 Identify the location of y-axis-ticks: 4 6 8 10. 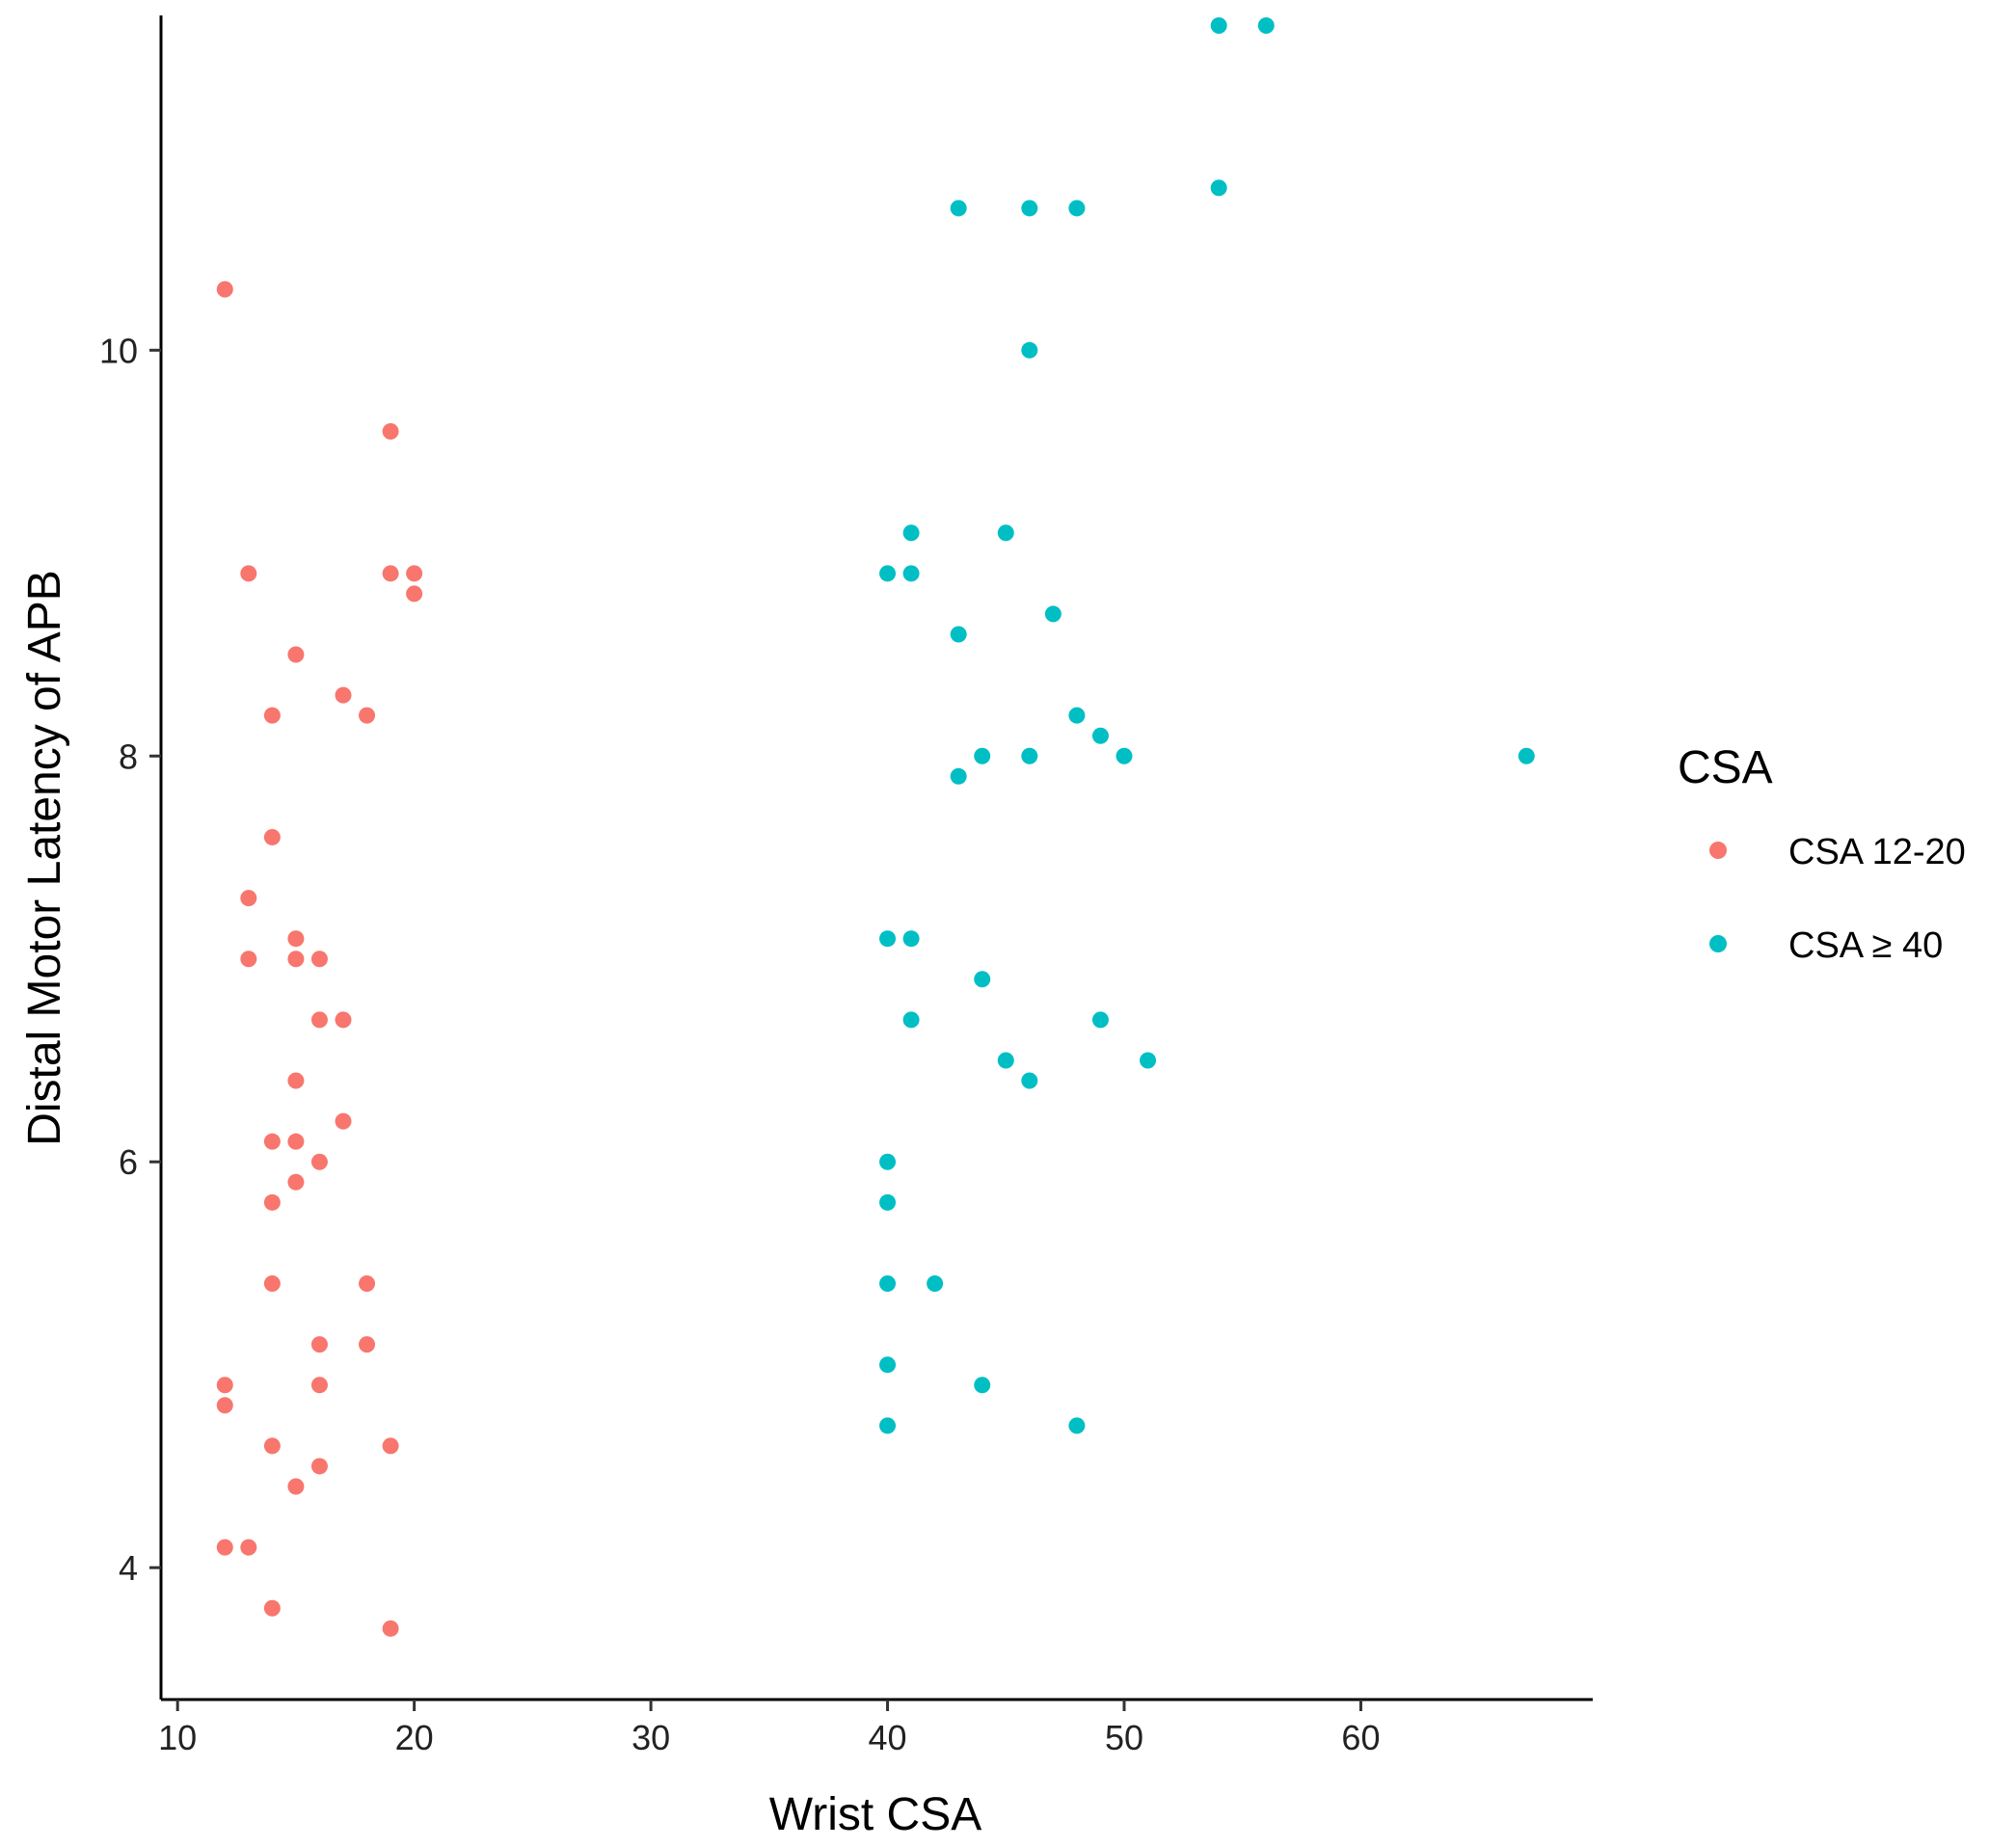
(130, 960).